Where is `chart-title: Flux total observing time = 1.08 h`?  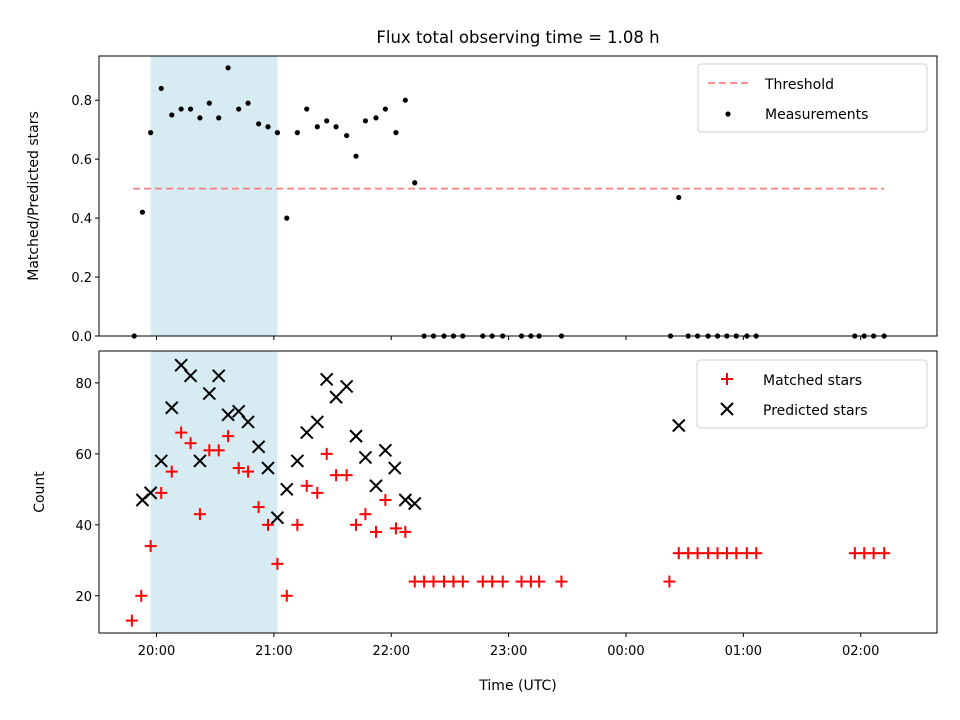 chart-title: Flux total observing time = 1.08 h is located at coordinates (517, 37).